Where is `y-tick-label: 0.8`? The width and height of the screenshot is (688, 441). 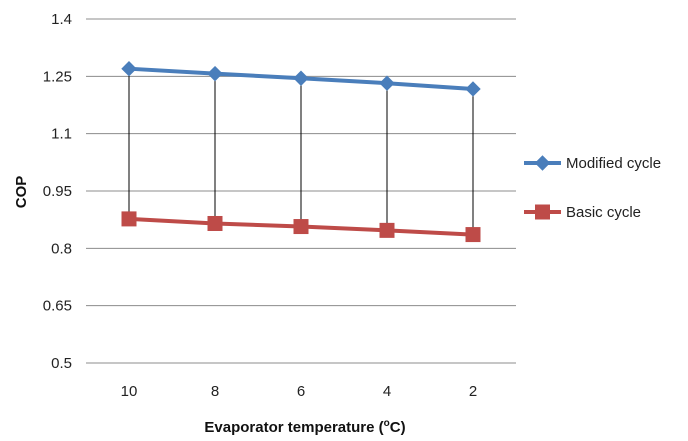
y-tick-label: 0.8 is located at coordinates (61, 248).